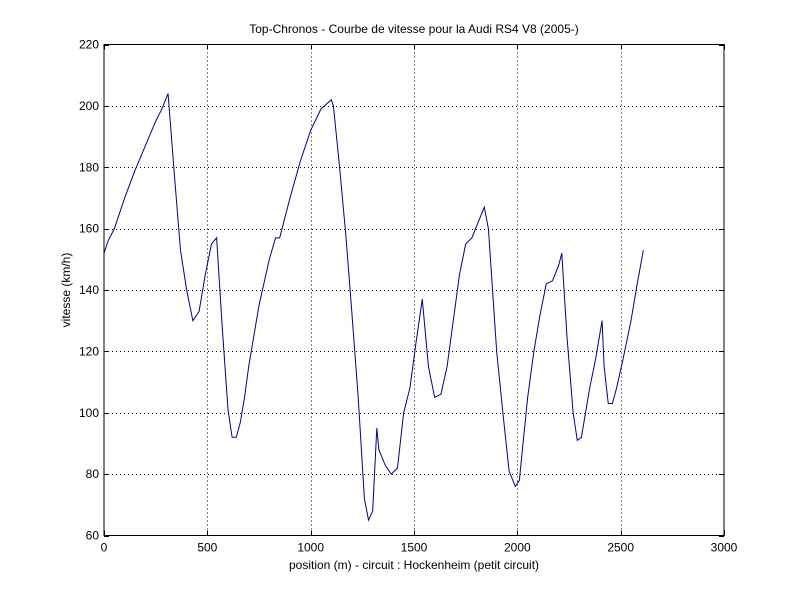 This screenshot has height=601, width=800. What do you see at coordinates (310, 548) in the screenshot?
I see `x-tick-label: 1000` at bounding box center [310, 548].